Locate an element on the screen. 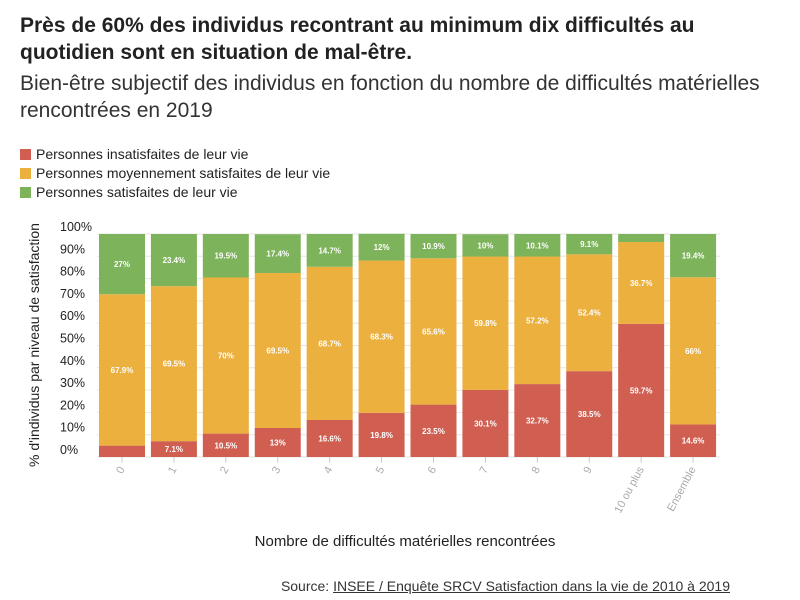 The image size is (800, 600). data-label: 14.7% is located at coordinates (329, 250).